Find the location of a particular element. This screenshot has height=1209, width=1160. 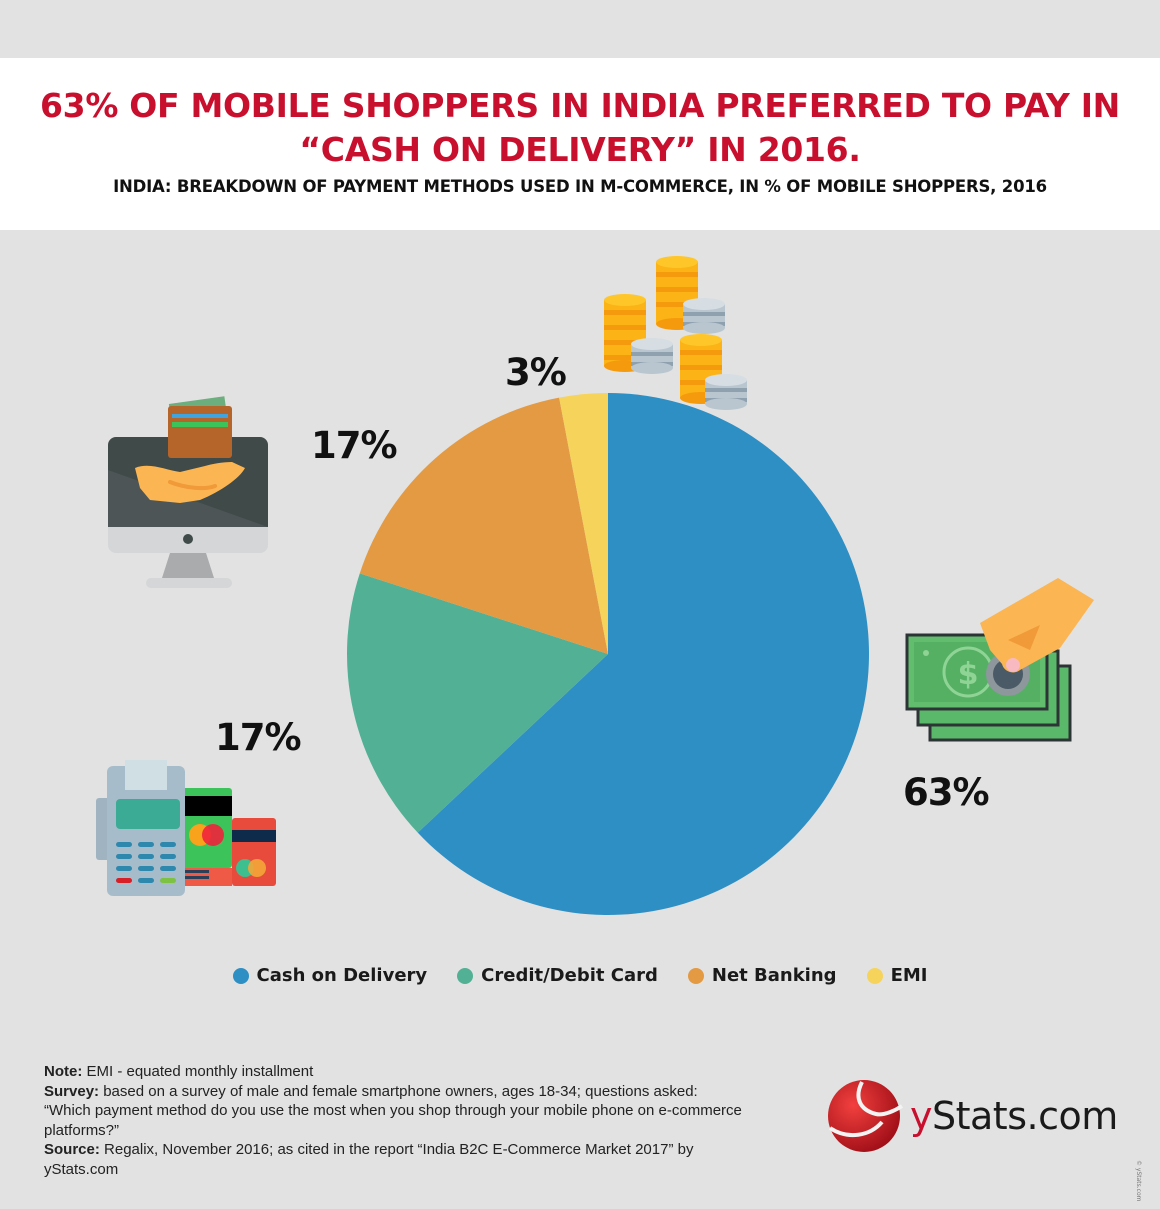

card-terminal-icon is located at coordinates (186, 828).